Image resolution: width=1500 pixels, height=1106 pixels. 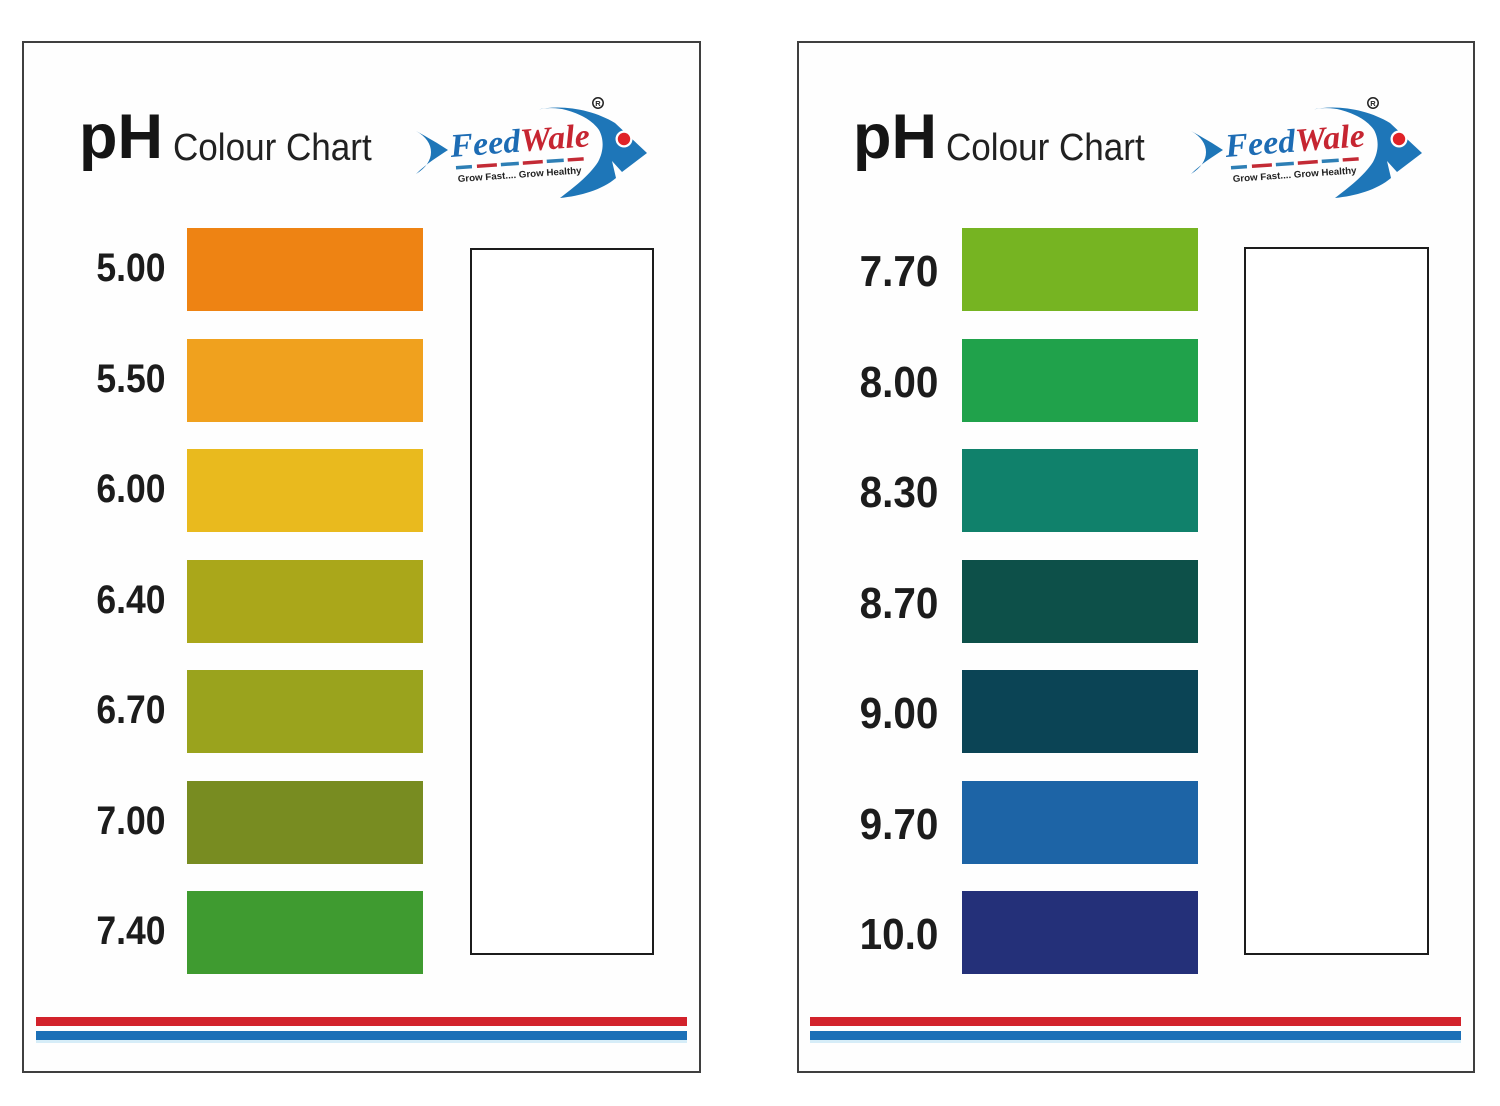 I want to click on svg-text: Grow Fast.... Grow Healthy, so click(x=519, y=175).